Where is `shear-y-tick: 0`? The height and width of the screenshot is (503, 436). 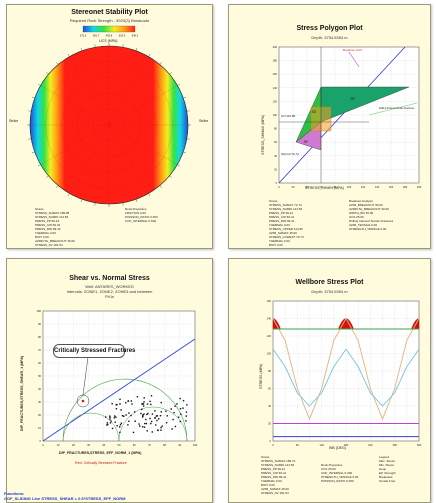
shear-y-tick: 0 is located at coordinates (41, 441).